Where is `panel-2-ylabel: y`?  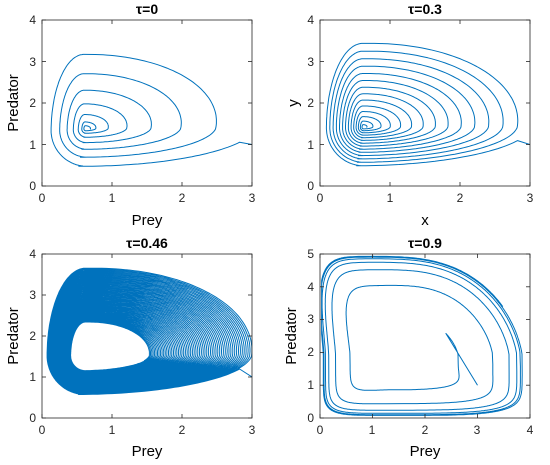
panel-2-ylabel: y is located at coordinates (293, 103).